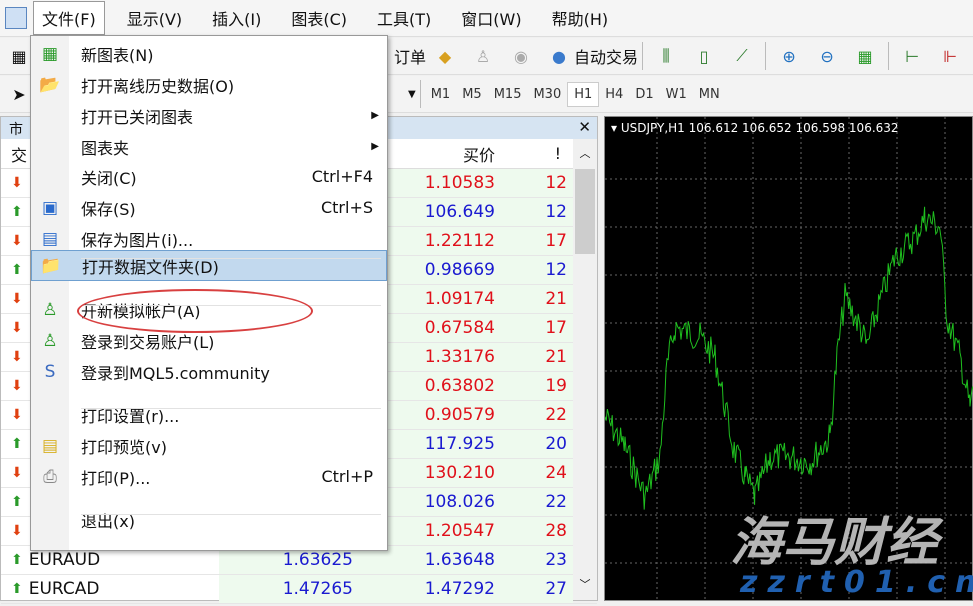 This screenshot has height=606, width=973. Describe the element at coordinates (69, 18) in the screenshot. I see `menu-file: 文件(F)` at that location.